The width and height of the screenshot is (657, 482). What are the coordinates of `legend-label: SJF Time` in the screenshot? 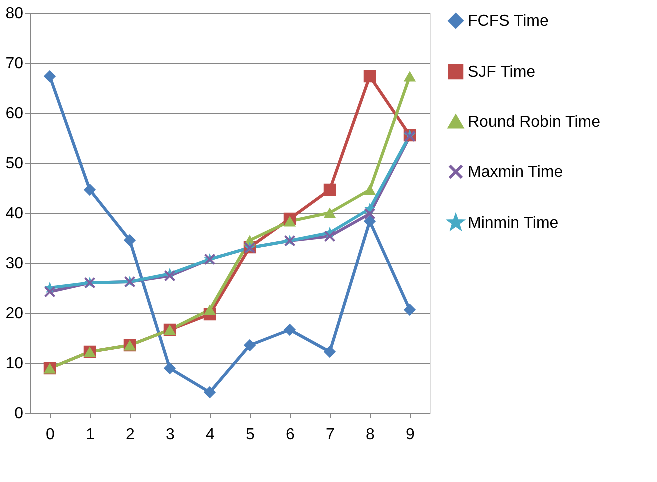 It's located at (502, 72).